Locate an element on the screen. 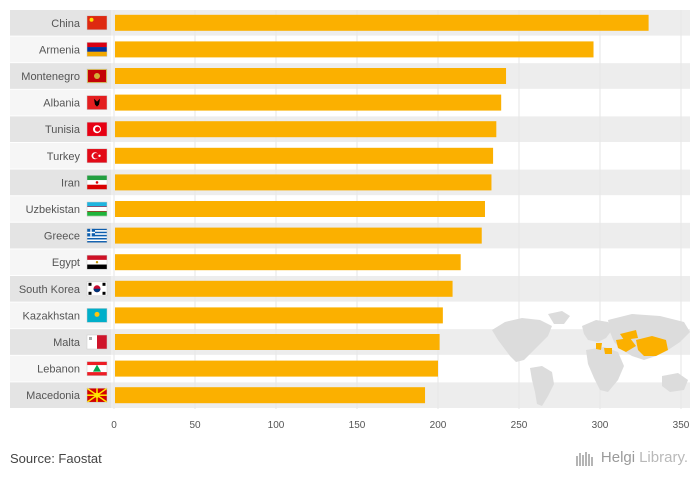  flags is located at coordinates (97, 209).